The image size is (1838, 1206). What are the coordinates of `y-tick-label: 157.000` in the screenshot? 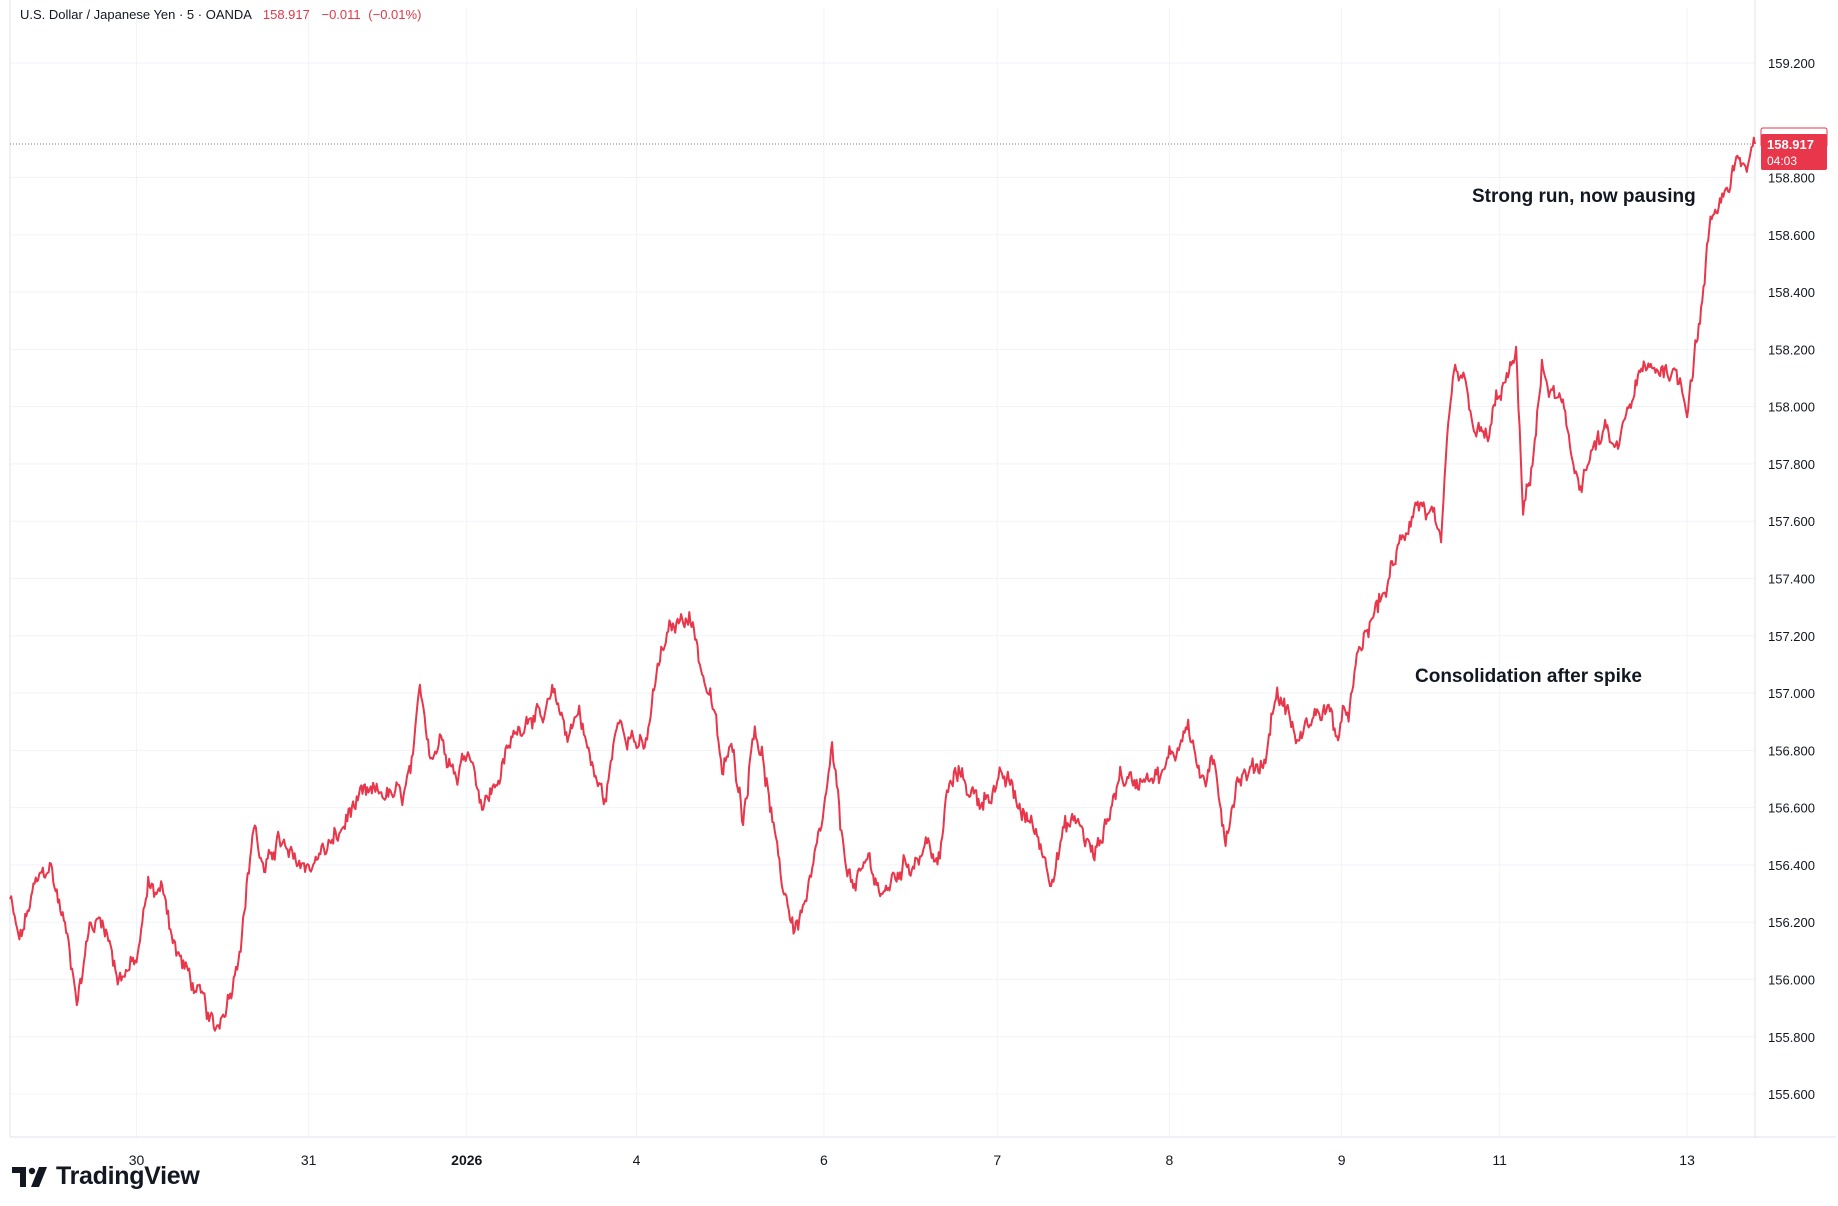 It's located at (1791, 693).